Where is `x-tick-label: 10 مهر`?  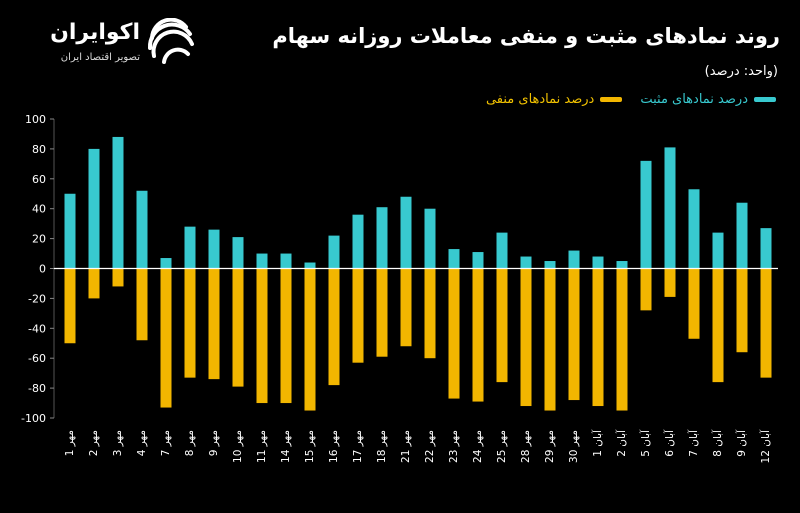 x-tick-label: 10 مهر is located at coordinates (238, 446).